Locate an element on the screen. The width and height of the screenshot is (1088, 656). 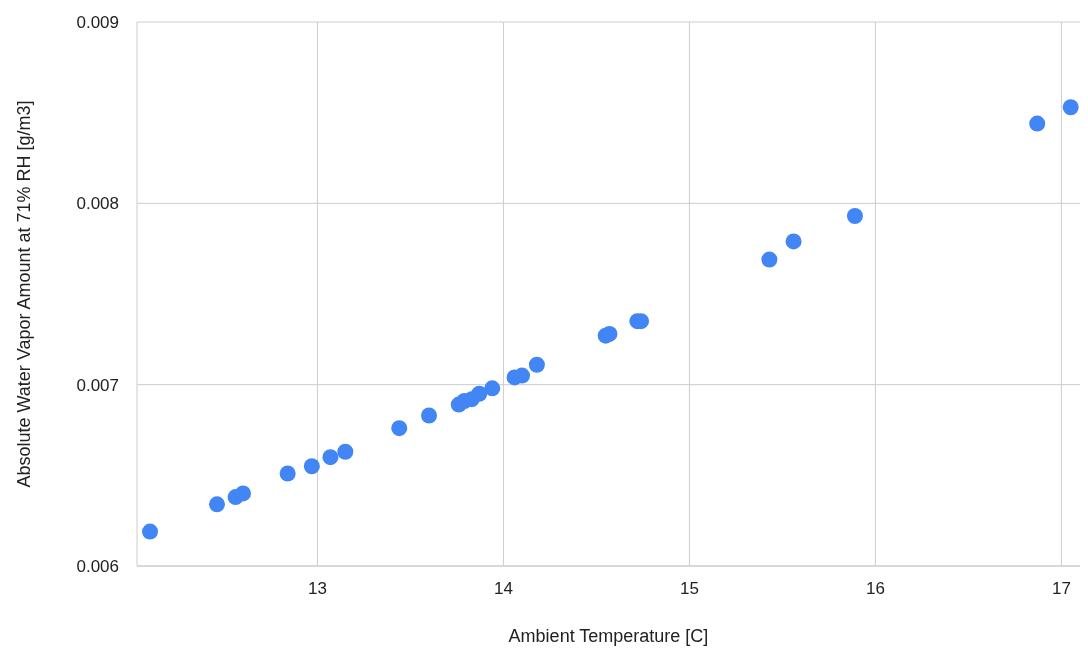
x-tick-label: 14 is located at coordinates (503, 589).